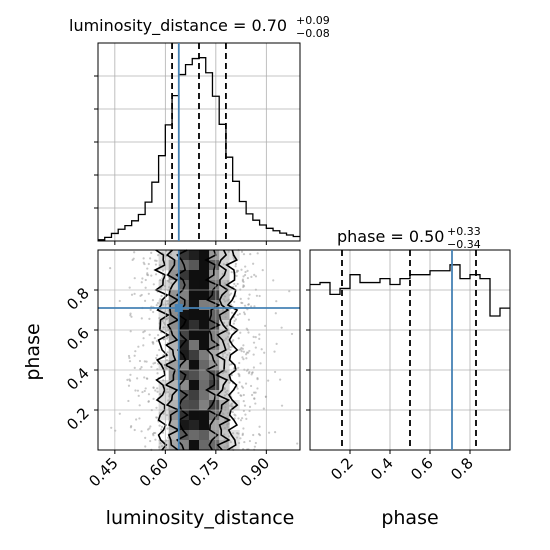 This screenshot has width=550, height=550. Describe the element at coordinates (410, 350) in the screenshot. I see `ph-hist-frame` at that location.